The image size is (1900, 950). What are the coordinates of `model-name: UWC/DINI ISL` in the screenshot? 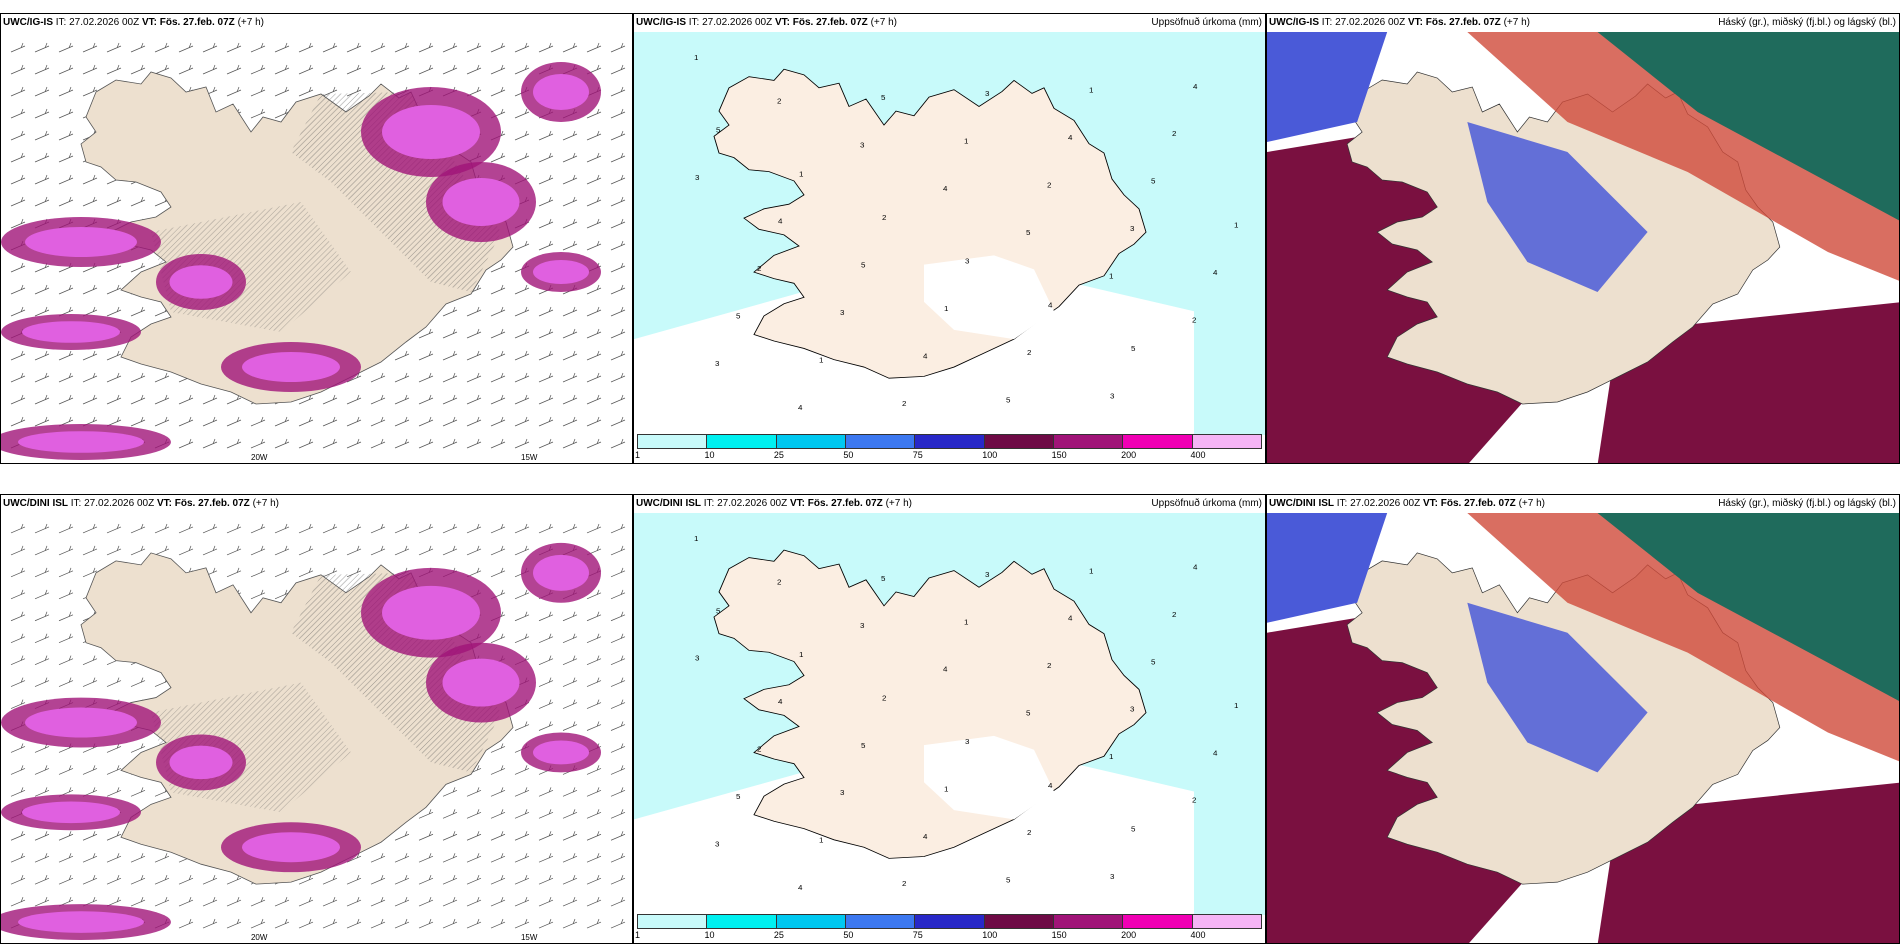 It's located at (668, 503).